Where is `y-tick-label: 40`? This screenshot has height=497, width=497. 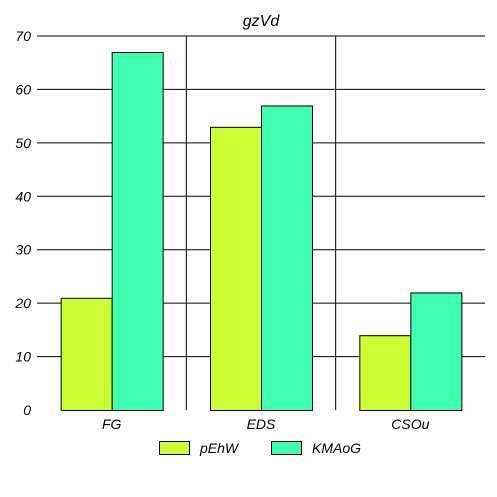
y-tick-label: 40 is located at coordinates (23, 196).